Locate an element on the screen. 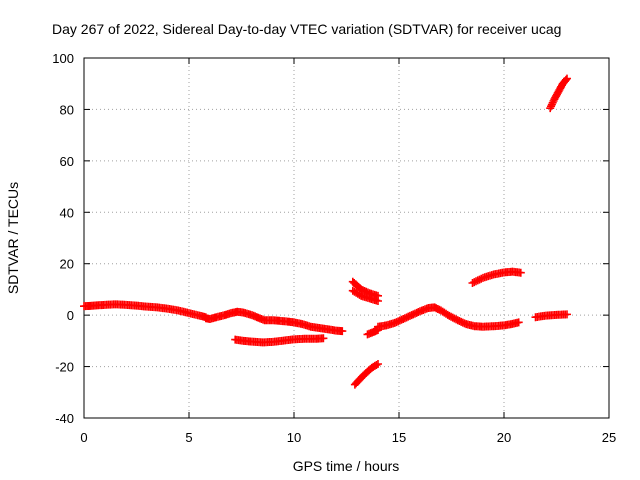 Image resolution: width=640 pixels, height=480 pixels. x-tick-label: 10 is located at coordinates (294, 437).